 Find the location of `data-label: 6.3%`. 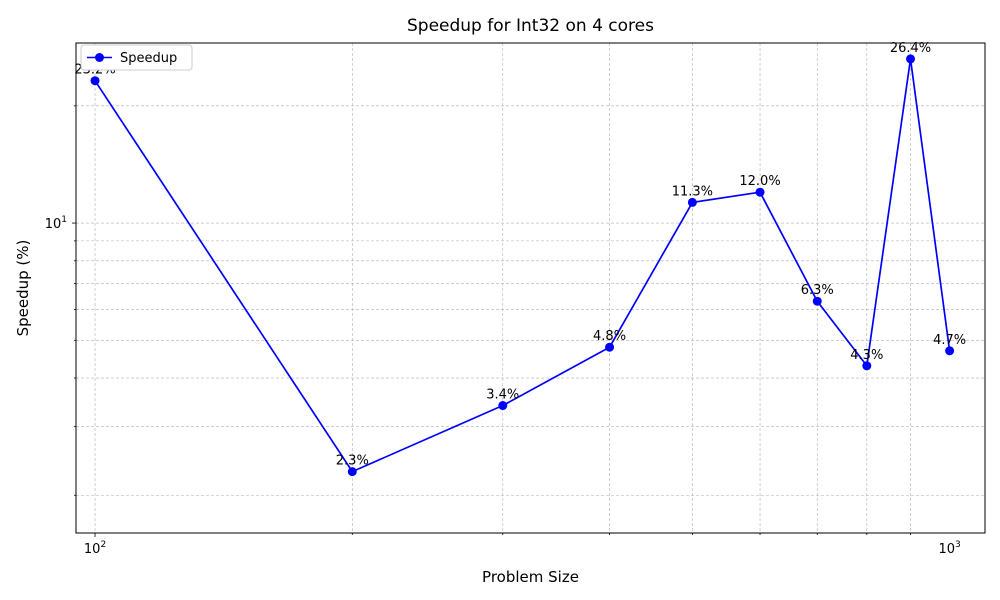

data-label: 6.3% is located at coordinates (817, 290).